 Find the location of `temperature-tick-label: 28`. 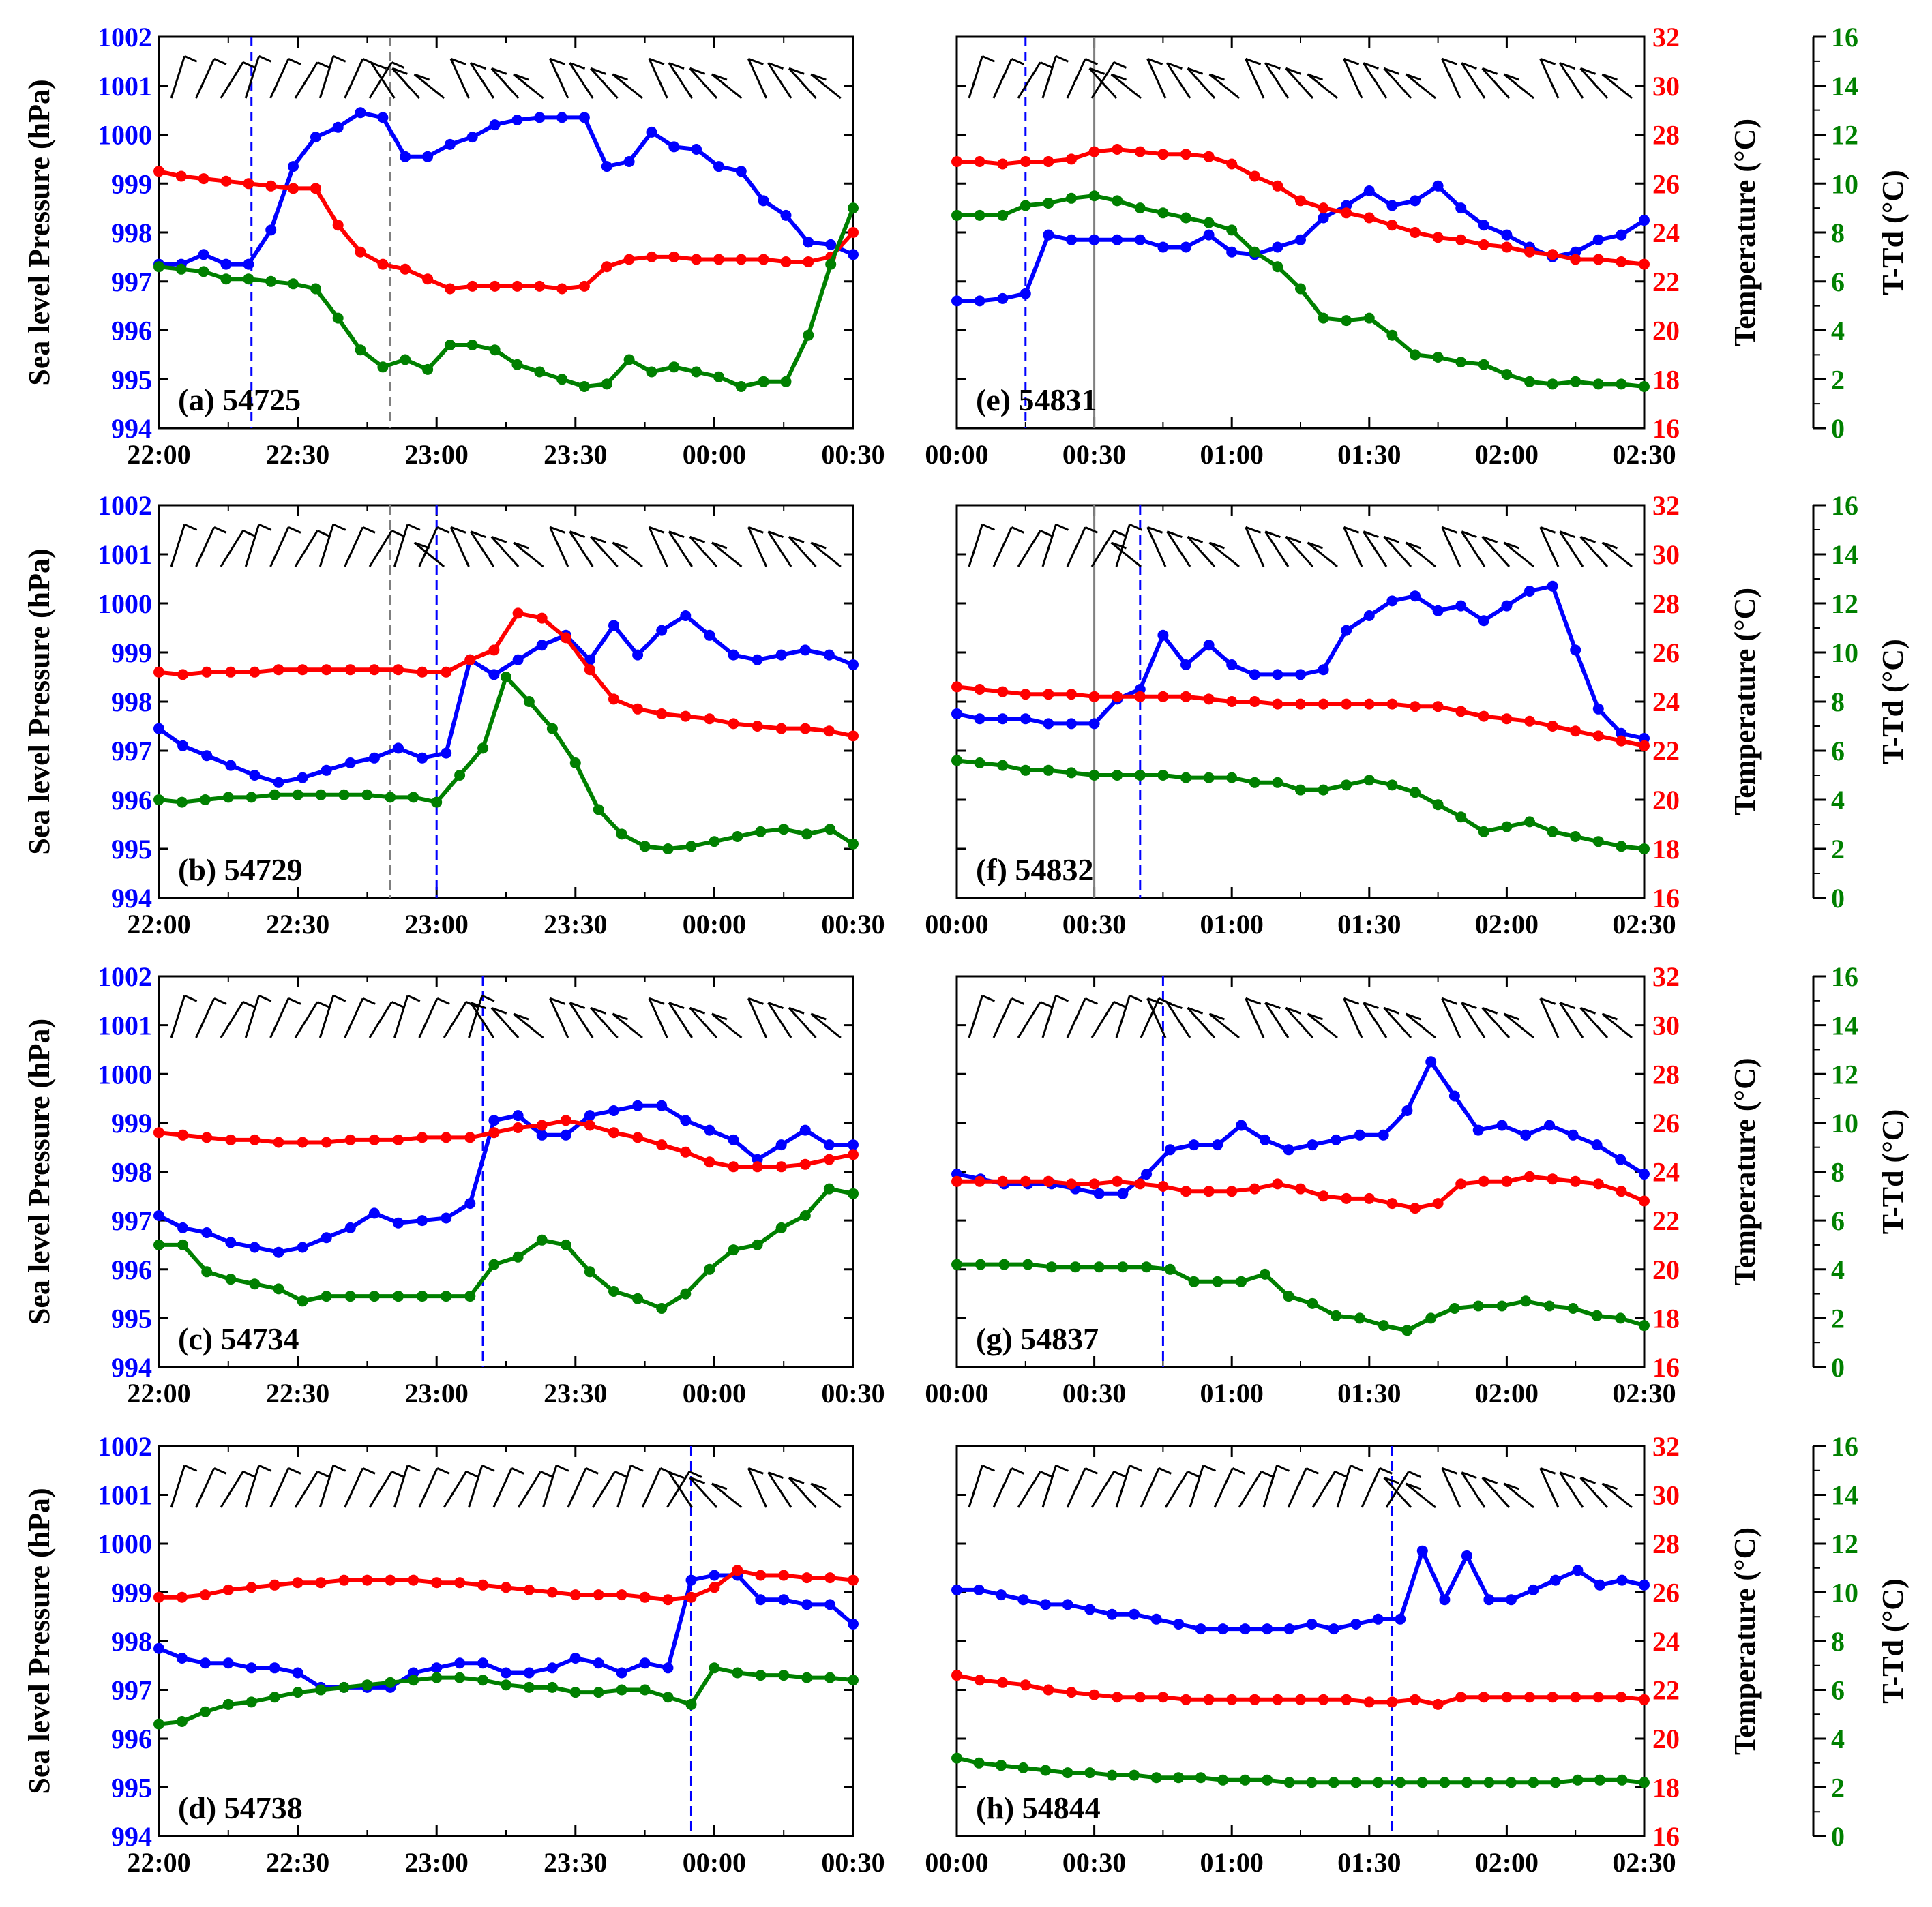

temperature-tick-label: 28 is located at coordinates (1666, 1074).